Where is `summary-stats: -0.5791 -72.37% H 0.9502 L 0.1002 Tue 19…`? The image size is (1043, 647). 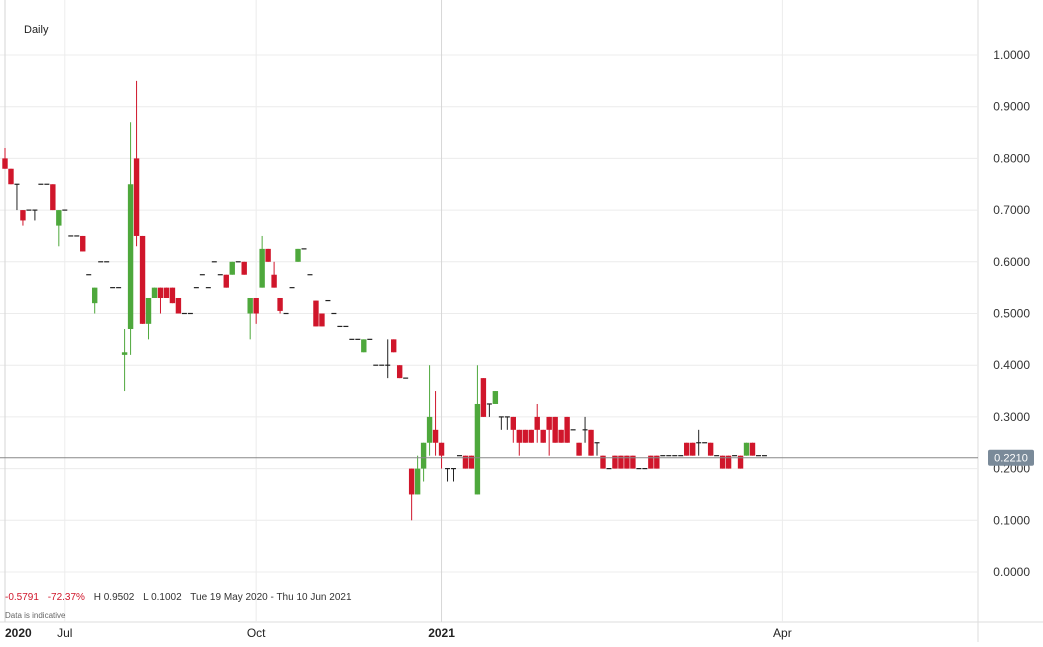 summary-stats: -0.5791 -72.37% H 0.9502 L 0.1002 Tue 19… is located at coordinates (181, 597).